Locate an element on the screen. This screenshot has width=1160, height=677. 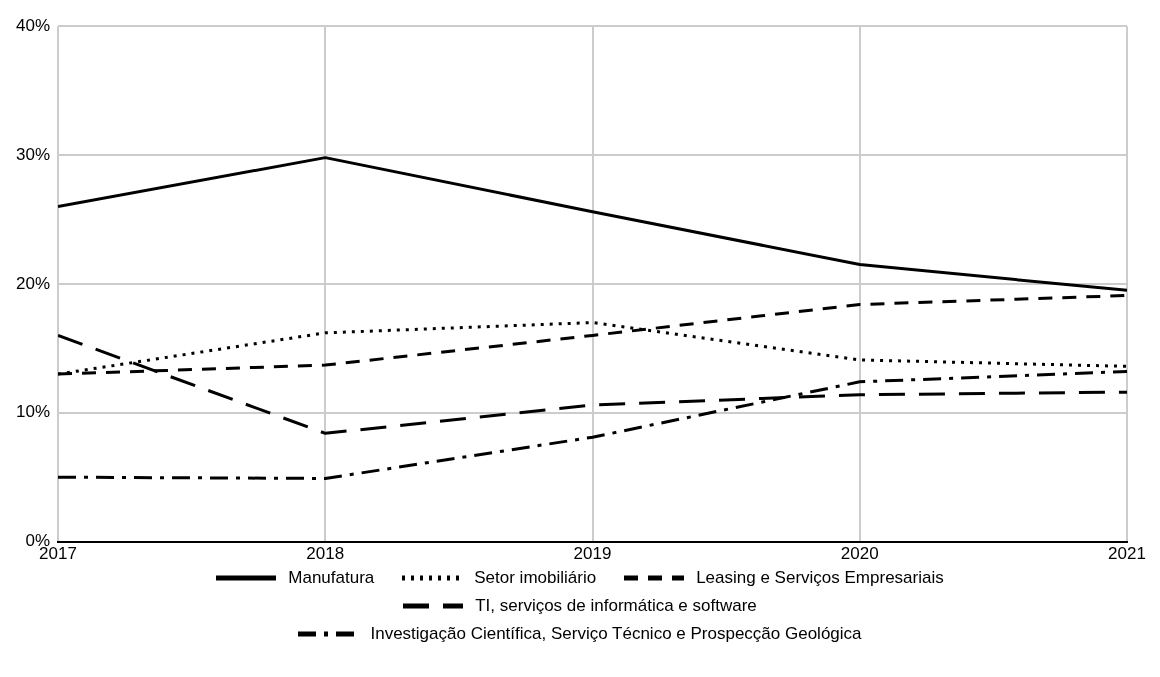
legend-label: TI, serviços de informática e software is located at coordinates (616, 606).